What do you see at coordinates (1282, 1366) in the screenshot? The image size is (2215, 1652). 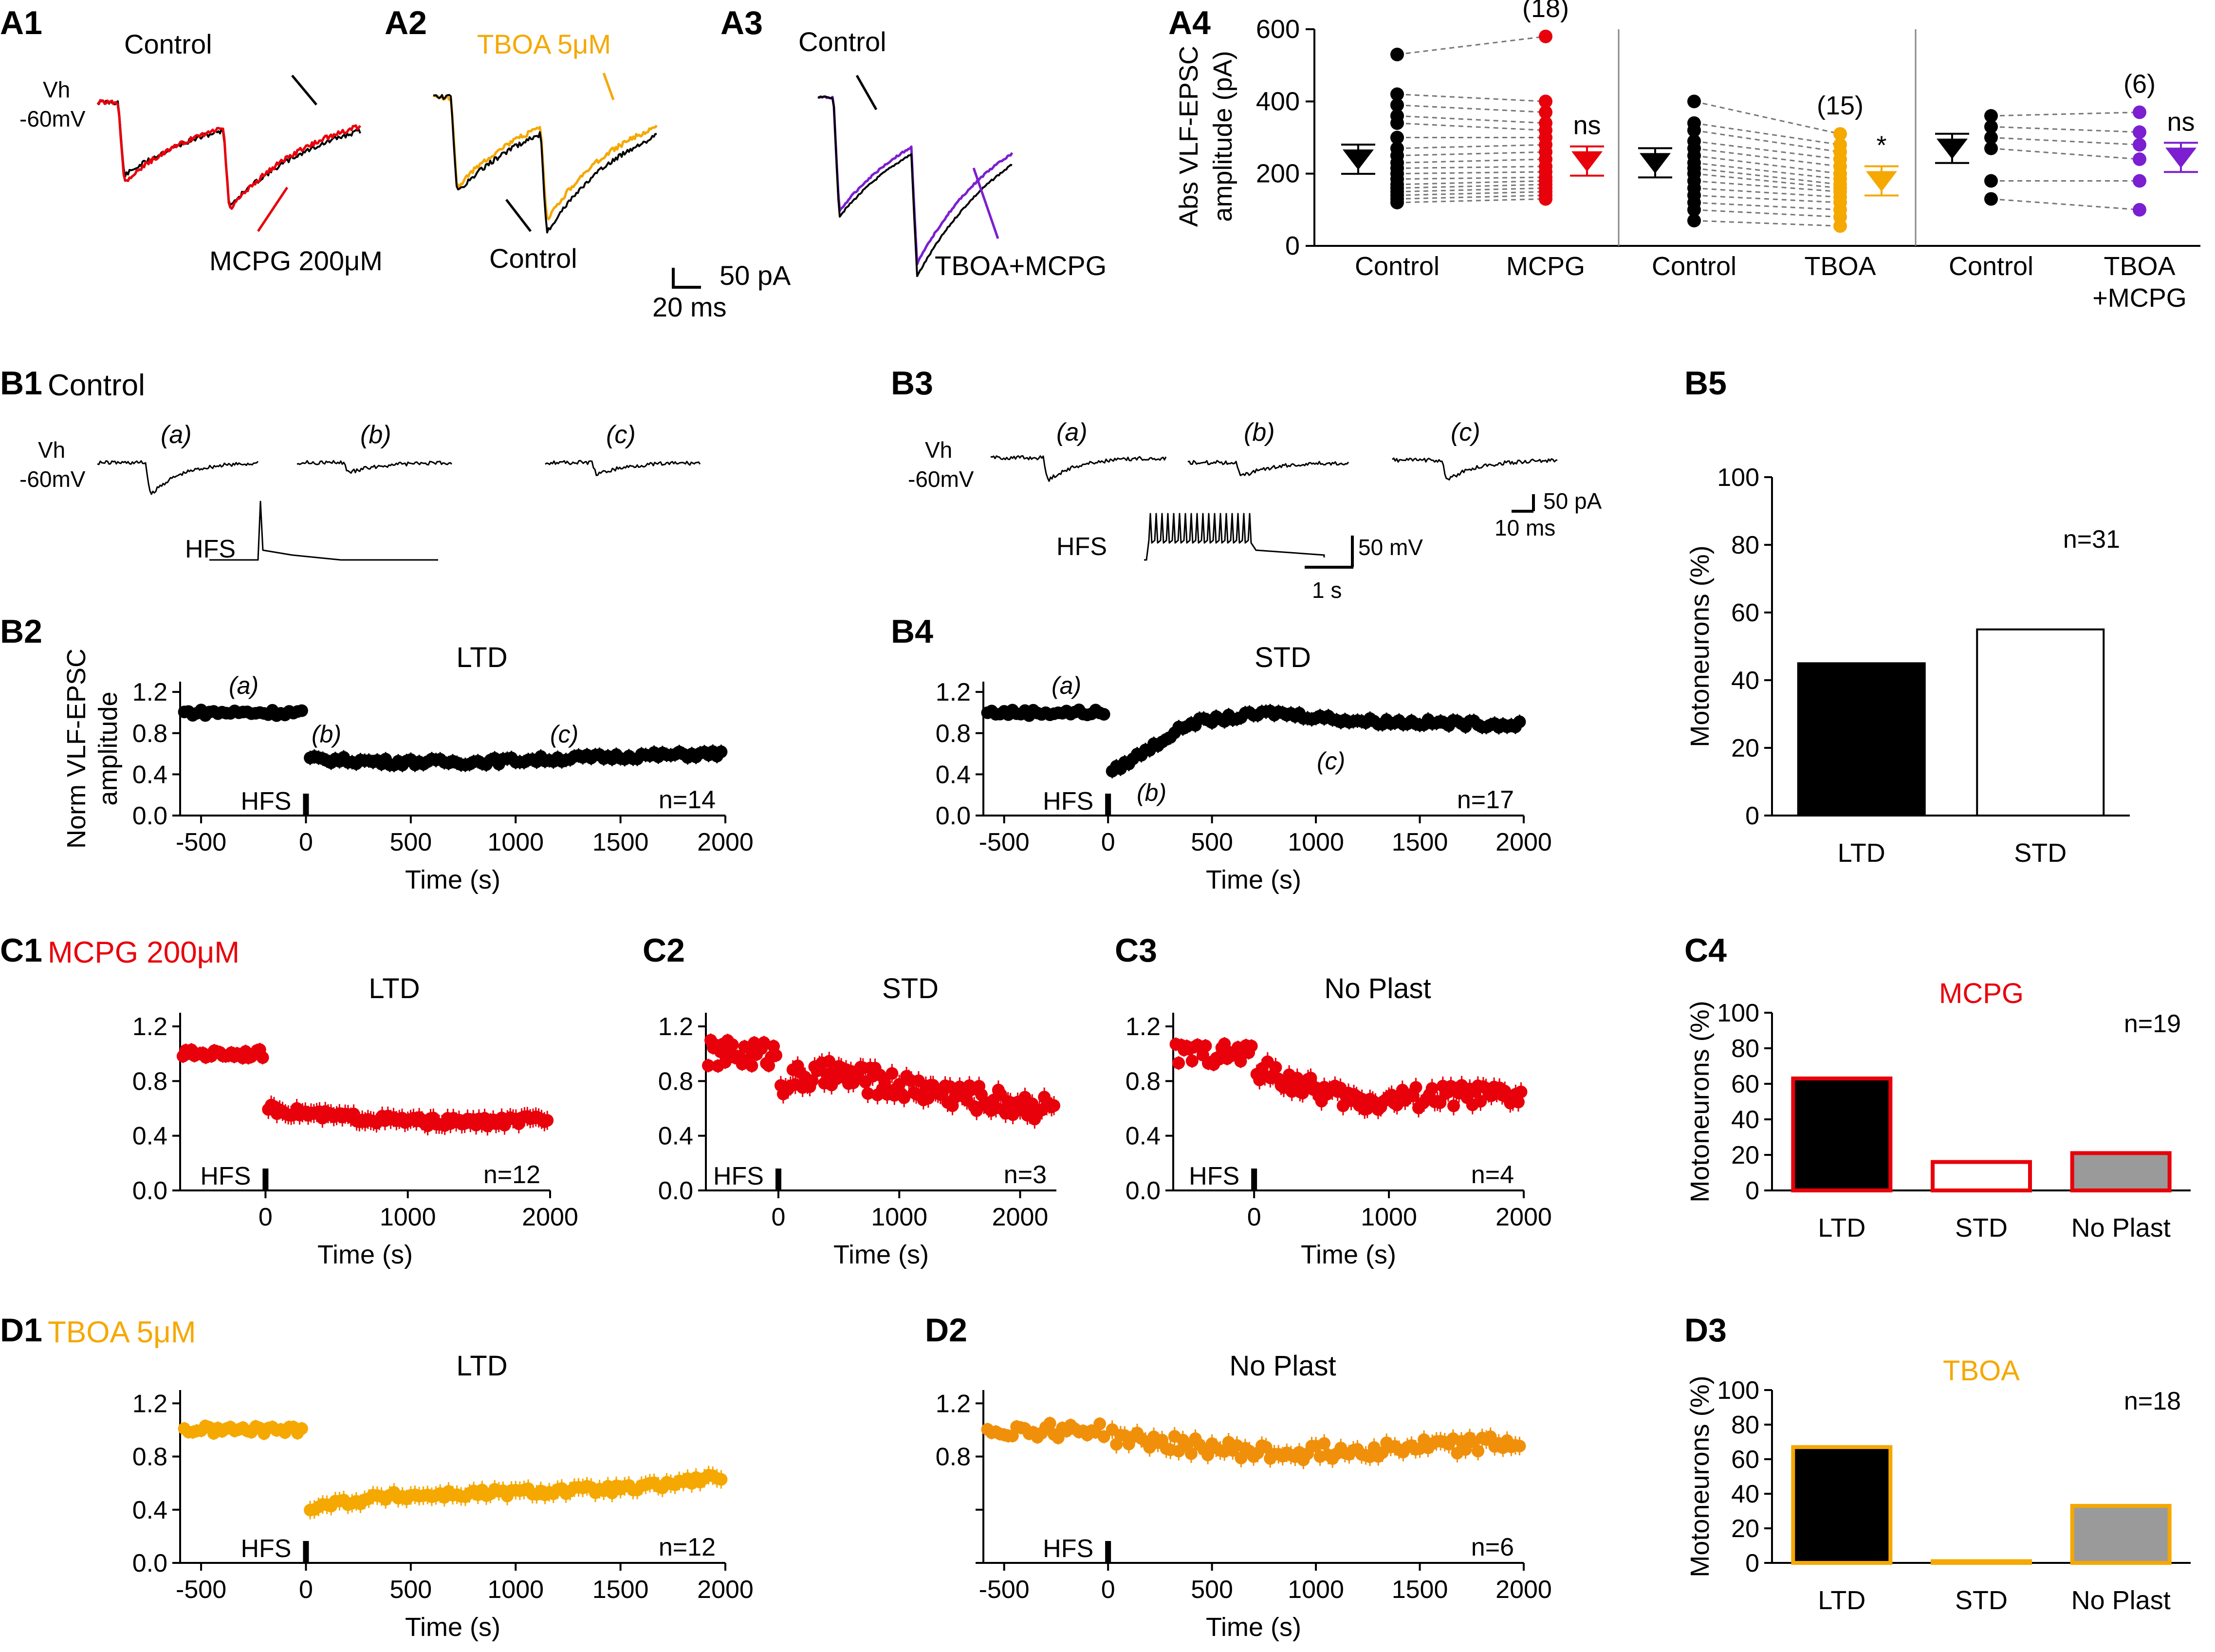 I see `chart-title: No Plast` at bounding box center [1282, 1366].